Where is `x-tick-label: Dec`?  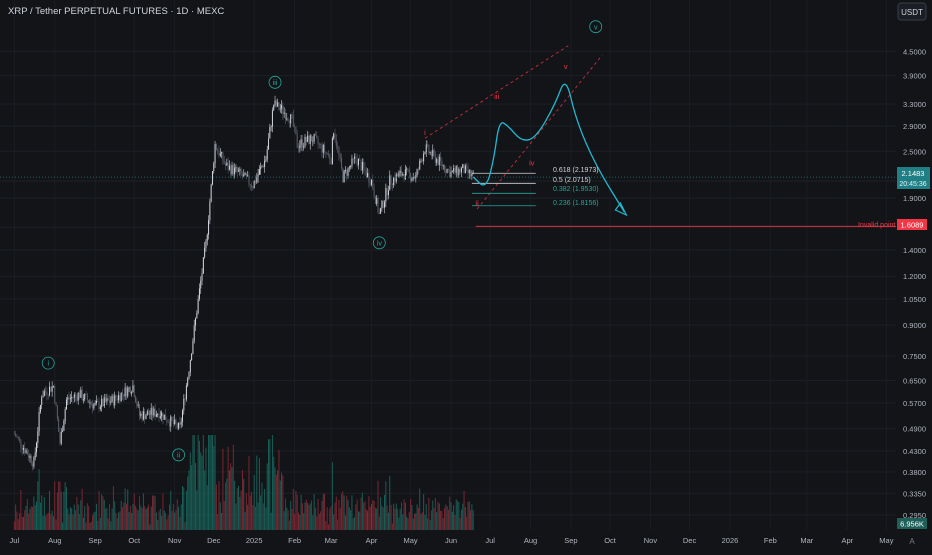
x-tick-label: Dec is located at coordinates (214, 540).